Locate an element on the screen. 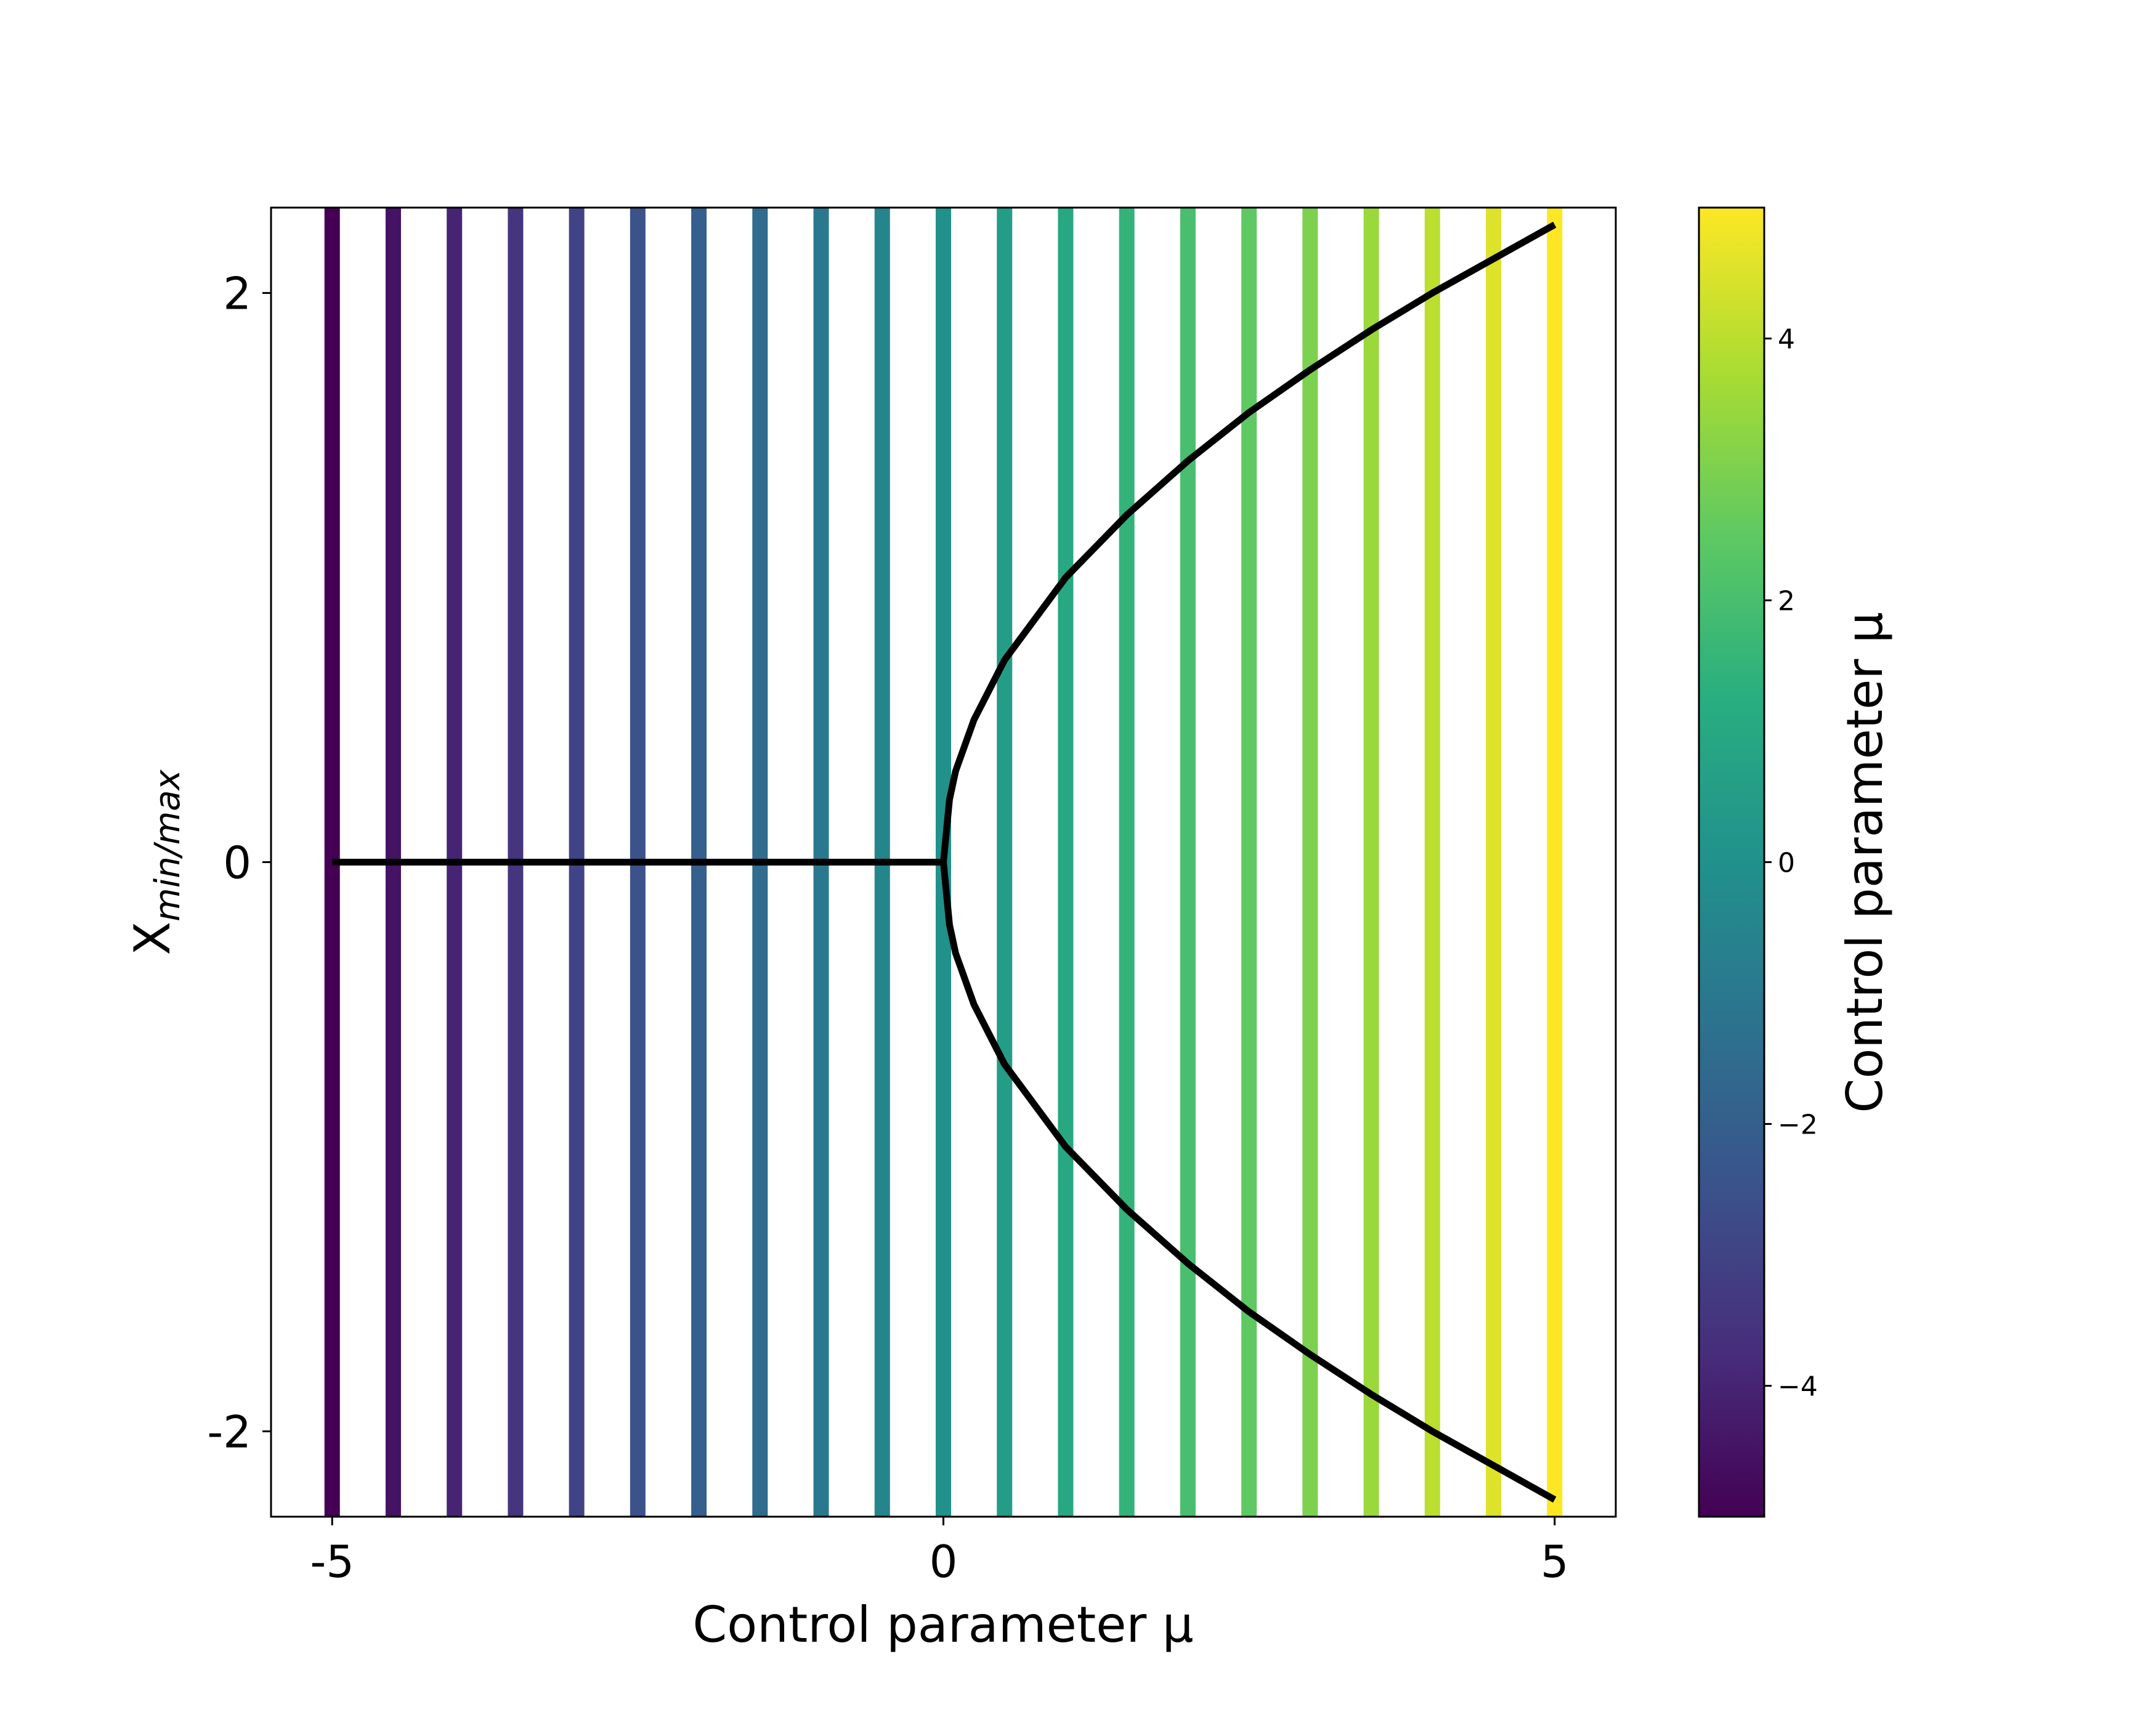 This screenshot has height=1728, width=2156. x-axis-label: Control parameter μ is located at coordinates (942, 1624).